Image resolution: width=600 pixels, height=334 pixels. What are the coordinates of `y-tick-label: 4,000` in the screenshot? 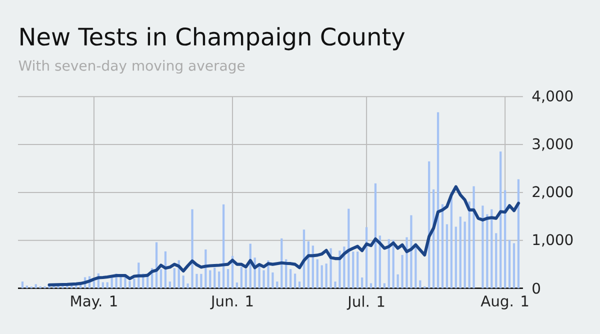 It's located at (552, 96).